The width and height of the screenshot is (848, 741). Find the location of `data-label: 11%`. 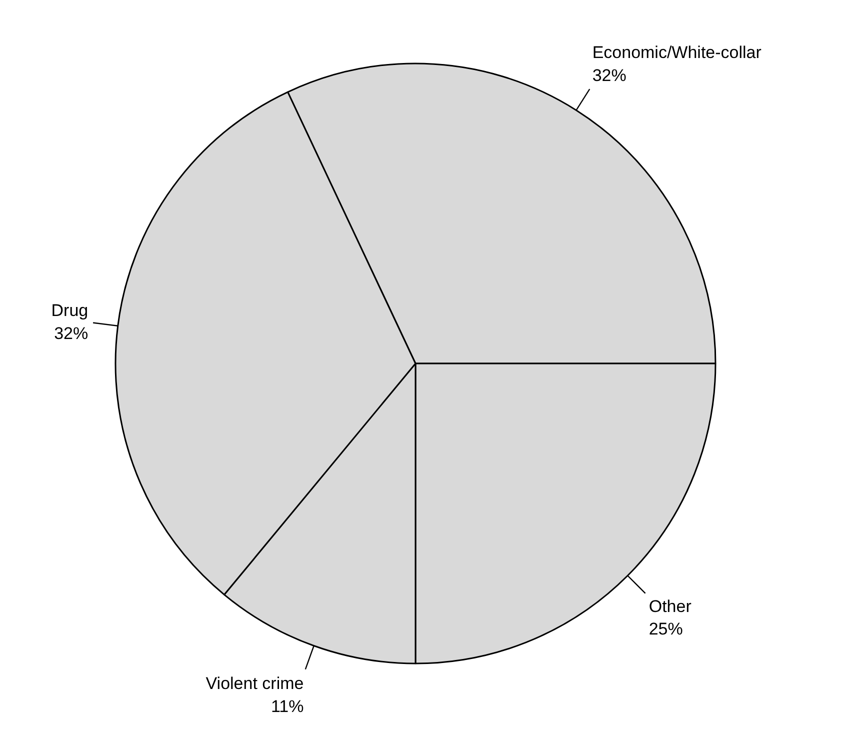

data-label: 11% is located at coordinates (287, 706).